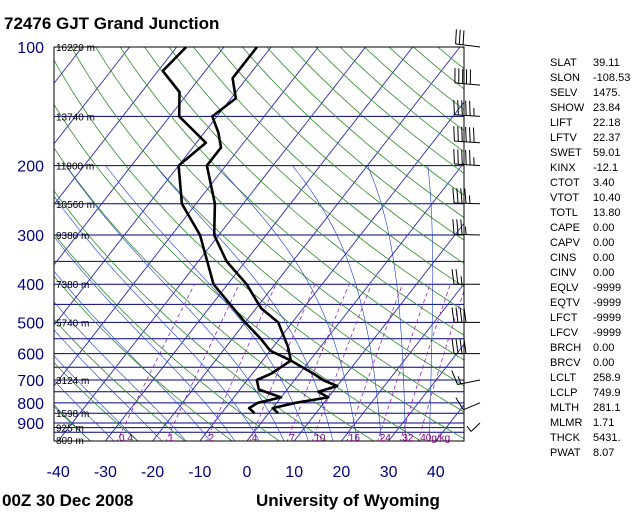  I want to click on index-value: 10.40, so click(607, 198).